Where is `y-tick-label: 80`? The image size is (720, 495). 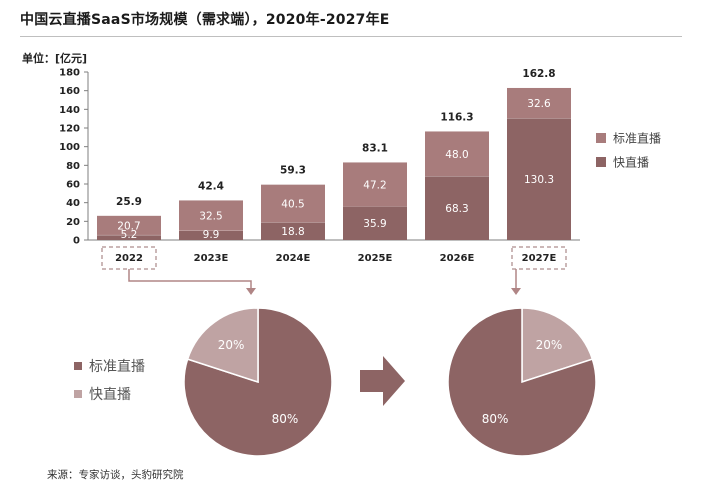
y-tick-label: 80 is located at coordinates (73, 166).